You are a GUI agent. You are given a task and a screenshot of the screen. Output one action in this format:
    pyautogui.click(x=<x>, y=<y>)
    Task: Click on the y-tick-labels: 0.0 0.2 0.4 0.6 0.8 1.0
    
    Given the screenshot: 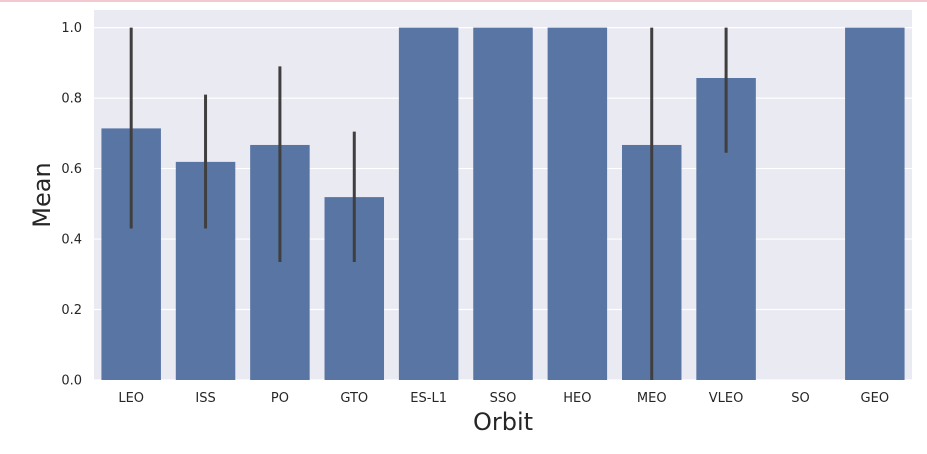 What is the action you would take?
    pyautogui.click(x=71, y=204)
    